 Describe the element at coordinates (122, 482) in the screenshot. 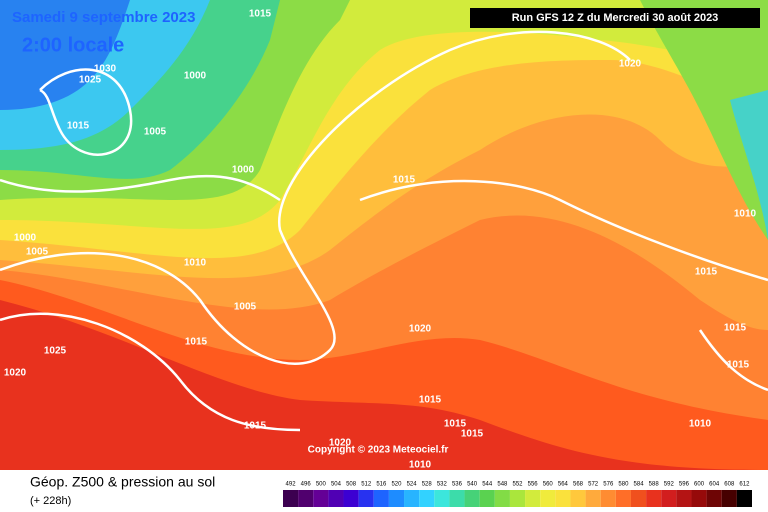

I see `legend-title: Géop. Z500 & pression au sol` at that location.